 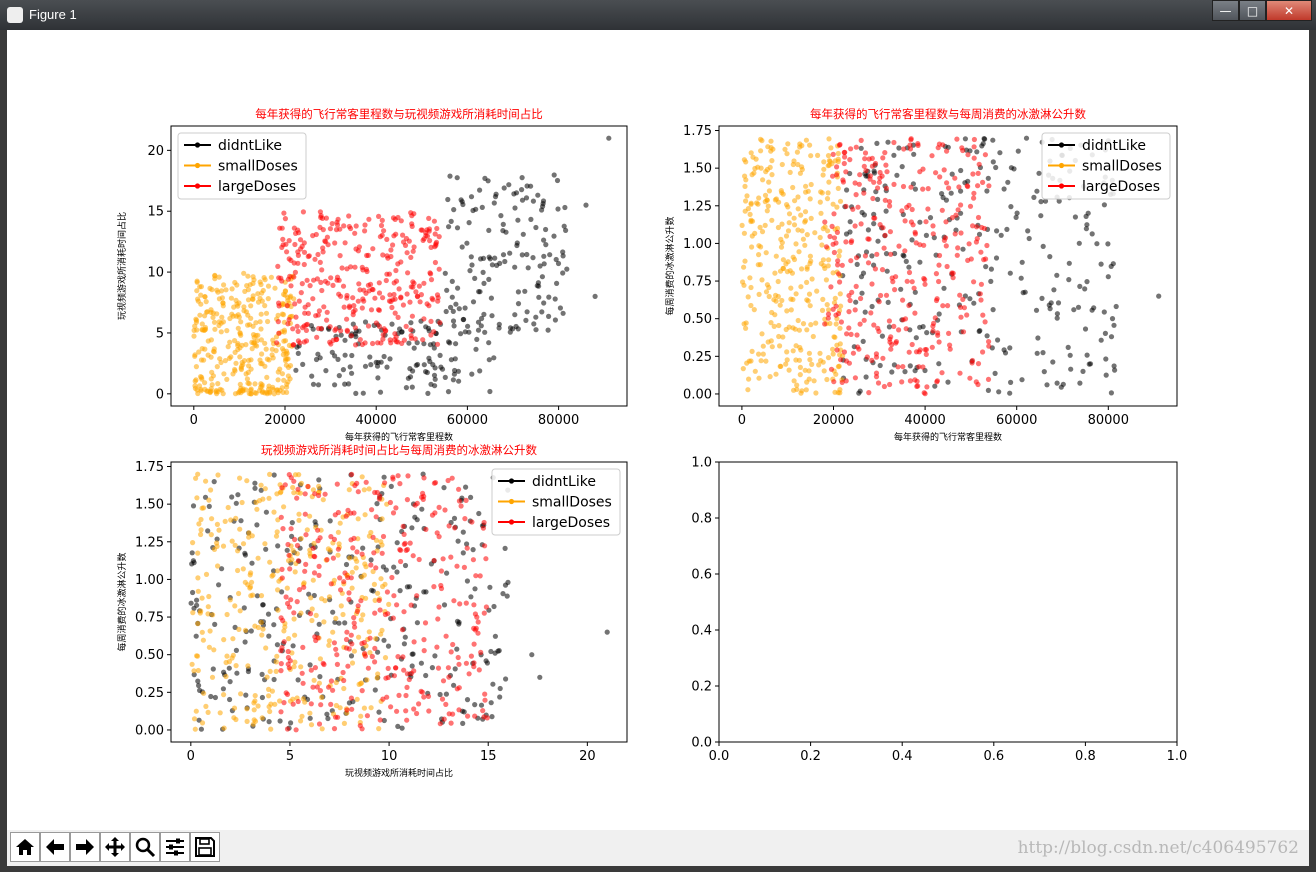 I want to click on minimize-button: —, so click(x=1225, y=10).